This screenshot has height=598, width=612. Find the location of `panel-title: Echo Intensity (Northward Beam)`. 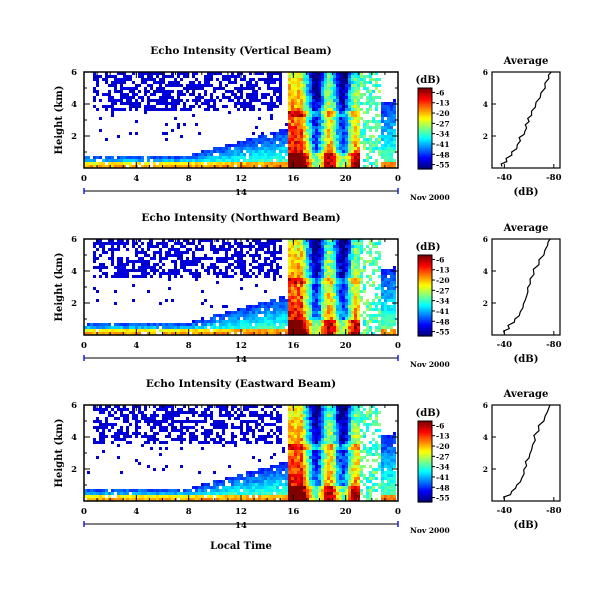

panel-title: Echo Intensity (Northward Beam) is located at coordinates (240, 218).